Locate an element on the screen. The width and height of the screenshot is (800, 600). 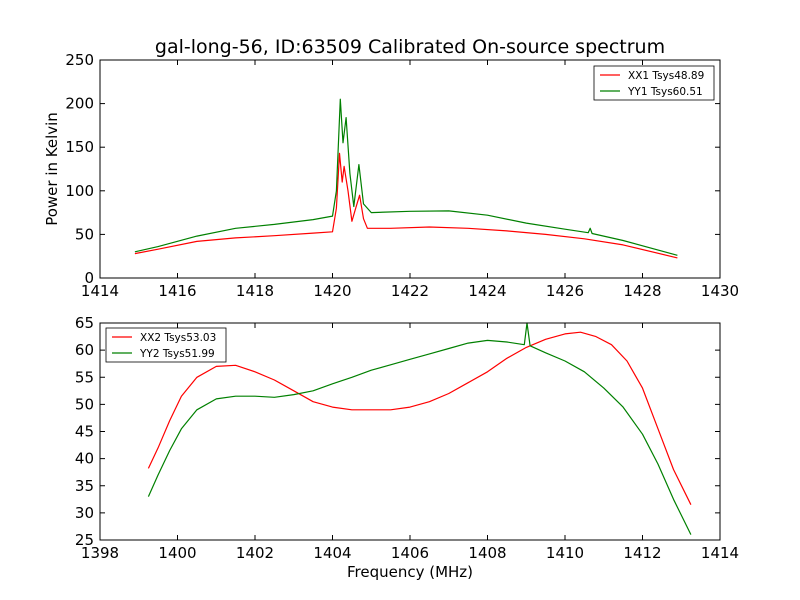
bottom-x-tick-label: 1400 is located at coordinates (177, 553).